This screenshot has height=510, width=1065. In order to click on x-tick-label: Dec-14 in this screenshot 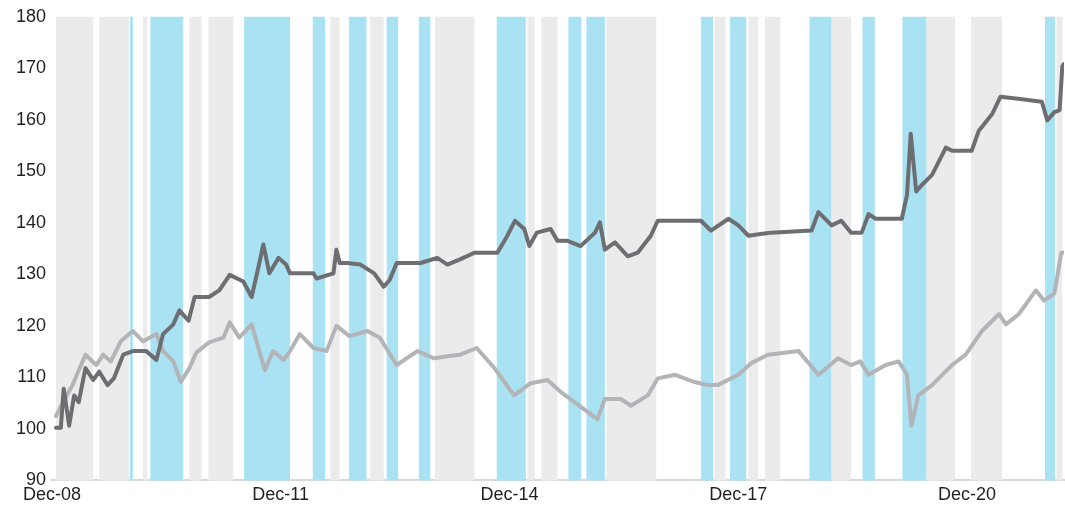, I will do `click(509, 494)`.